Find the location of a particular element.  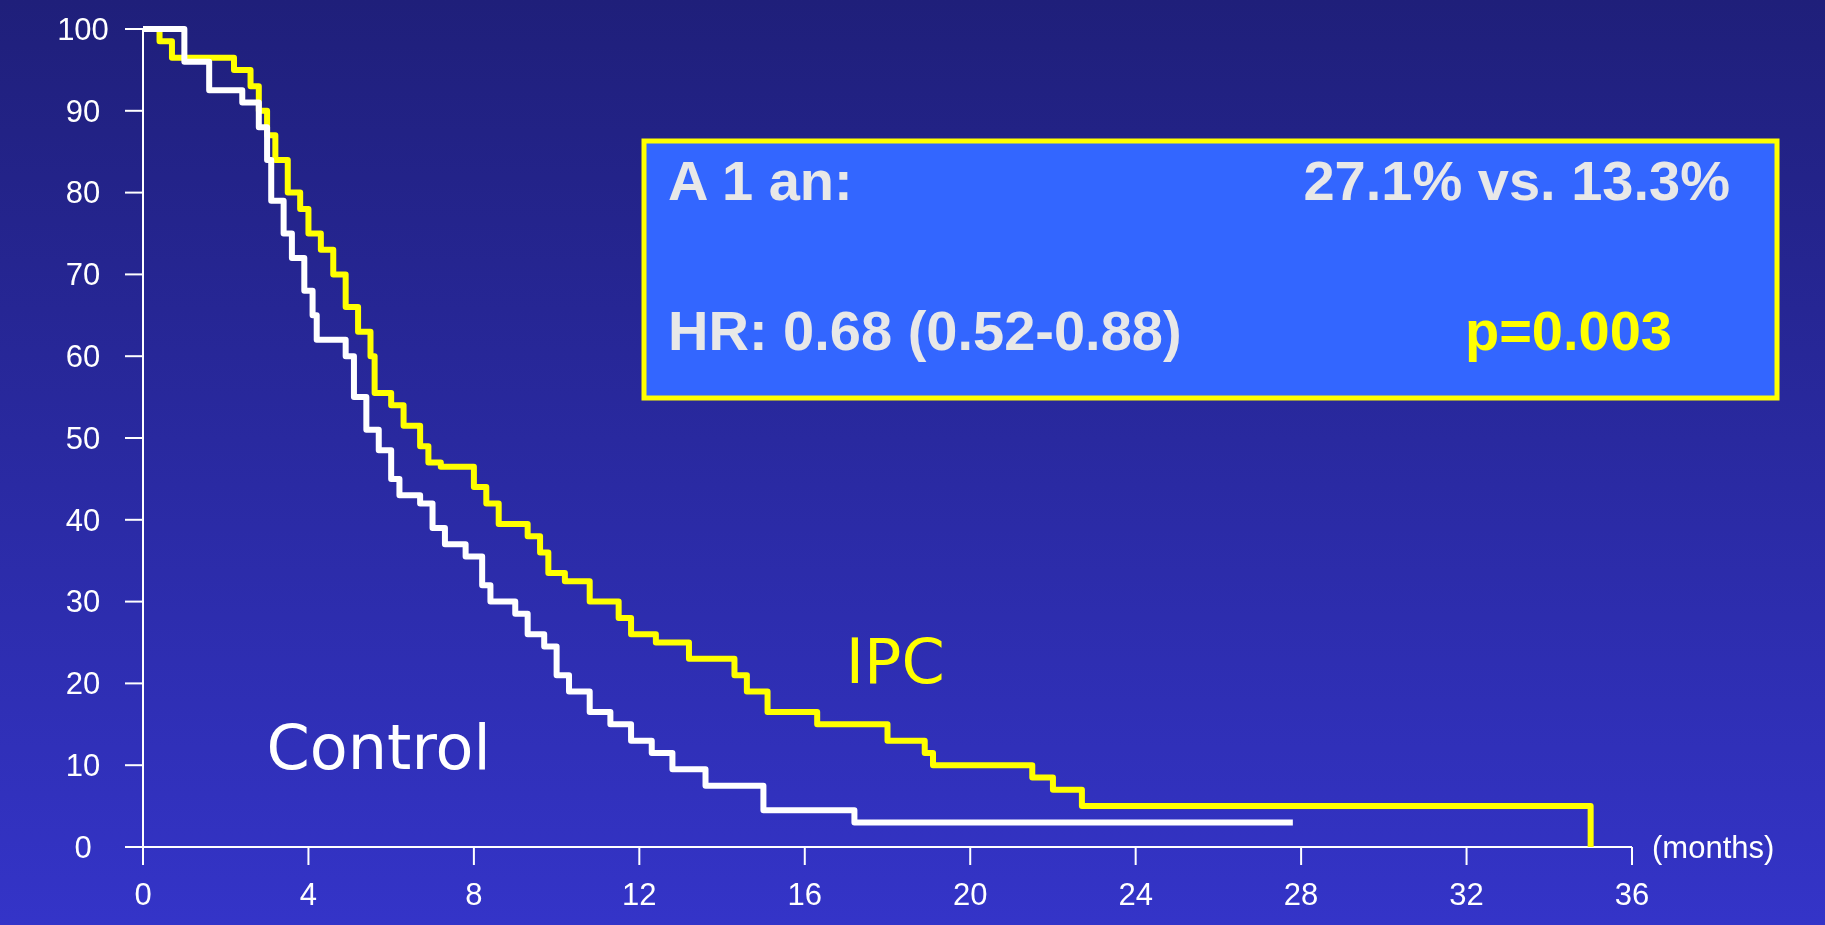

x-axis-title: (months) is located at coordinates (1713, 847).